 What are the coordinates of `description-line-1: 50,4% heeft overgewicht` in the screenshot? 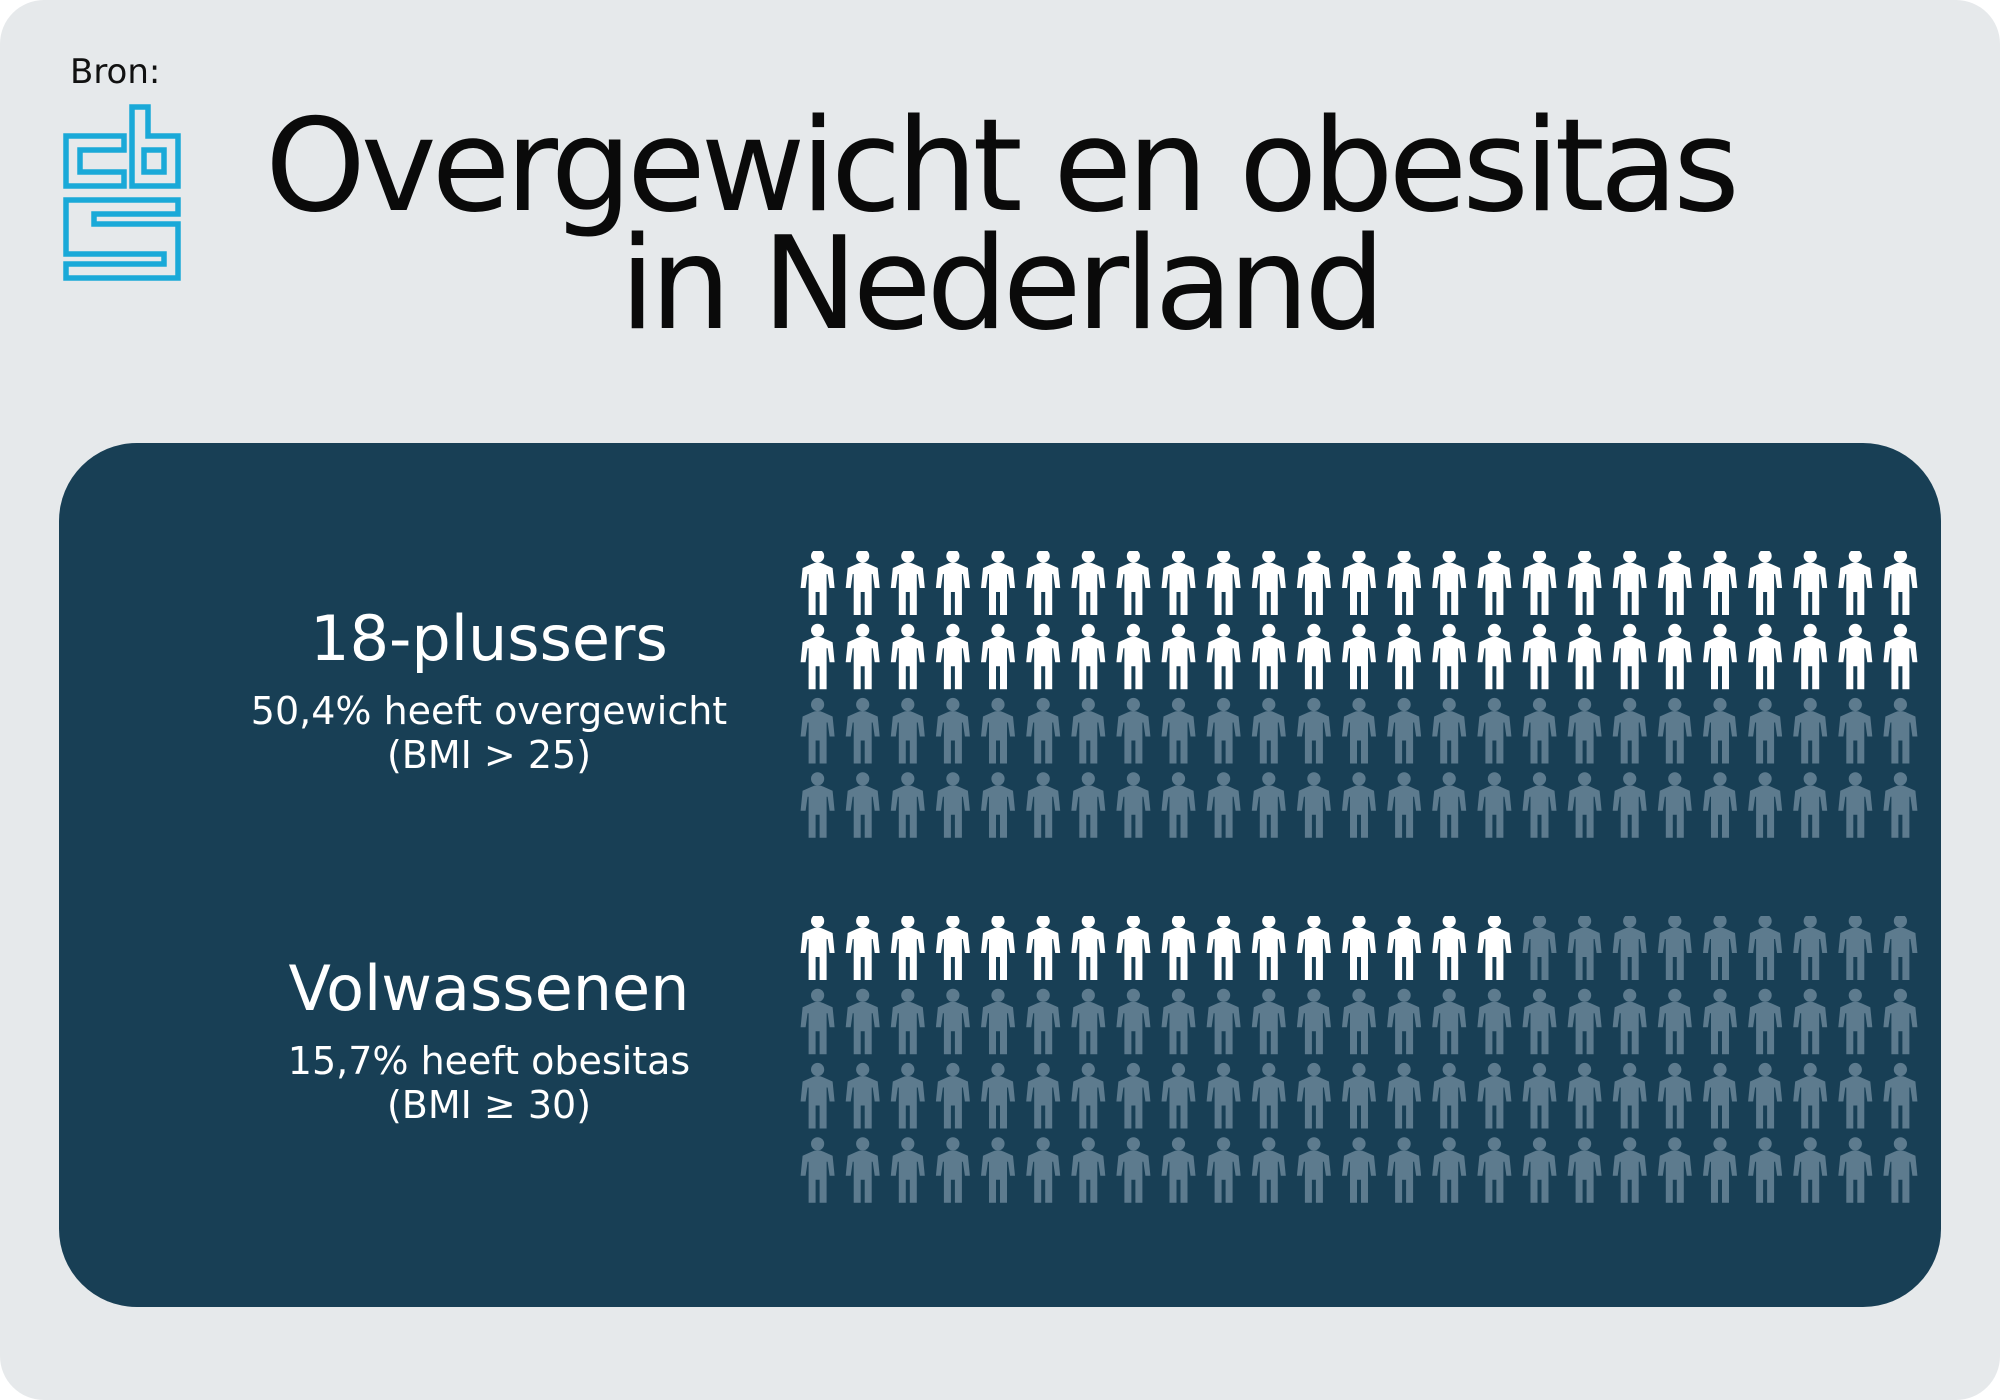 It's located at (489, 711).